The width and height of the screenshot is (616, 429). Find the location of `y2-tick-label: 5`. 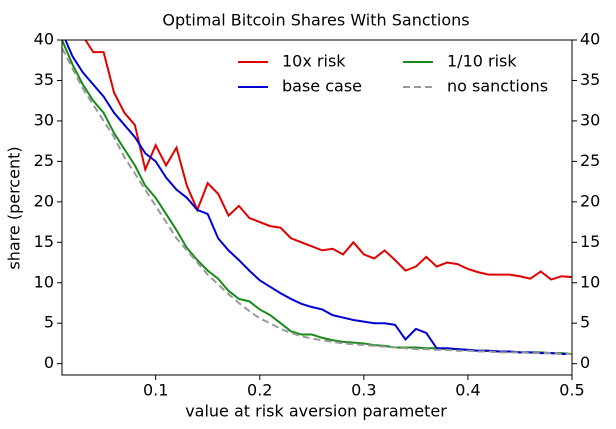

y2-tick-label: 5 is located at coordinates (585, 322).